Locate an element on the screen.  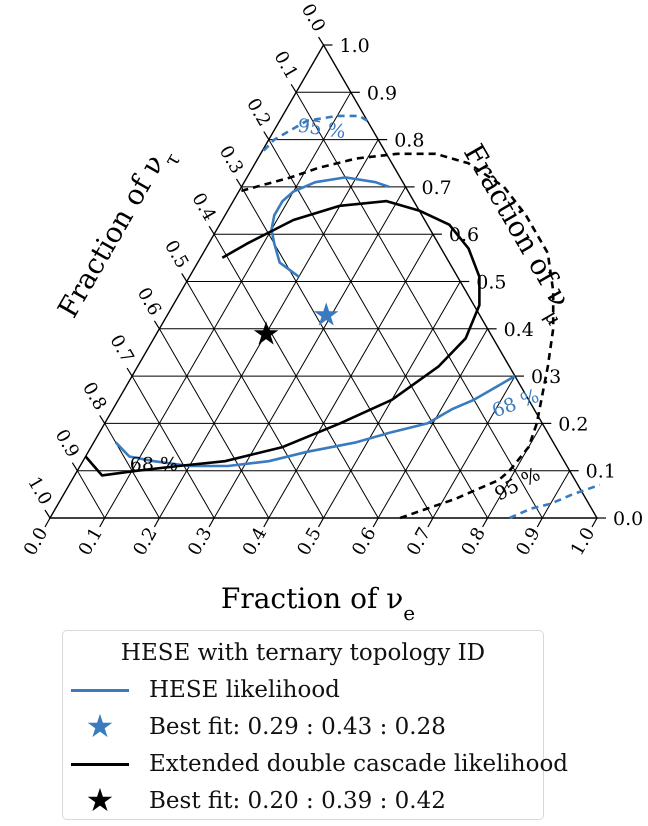
tick-label-right: 0.8 is located at coordinates (409, 141).